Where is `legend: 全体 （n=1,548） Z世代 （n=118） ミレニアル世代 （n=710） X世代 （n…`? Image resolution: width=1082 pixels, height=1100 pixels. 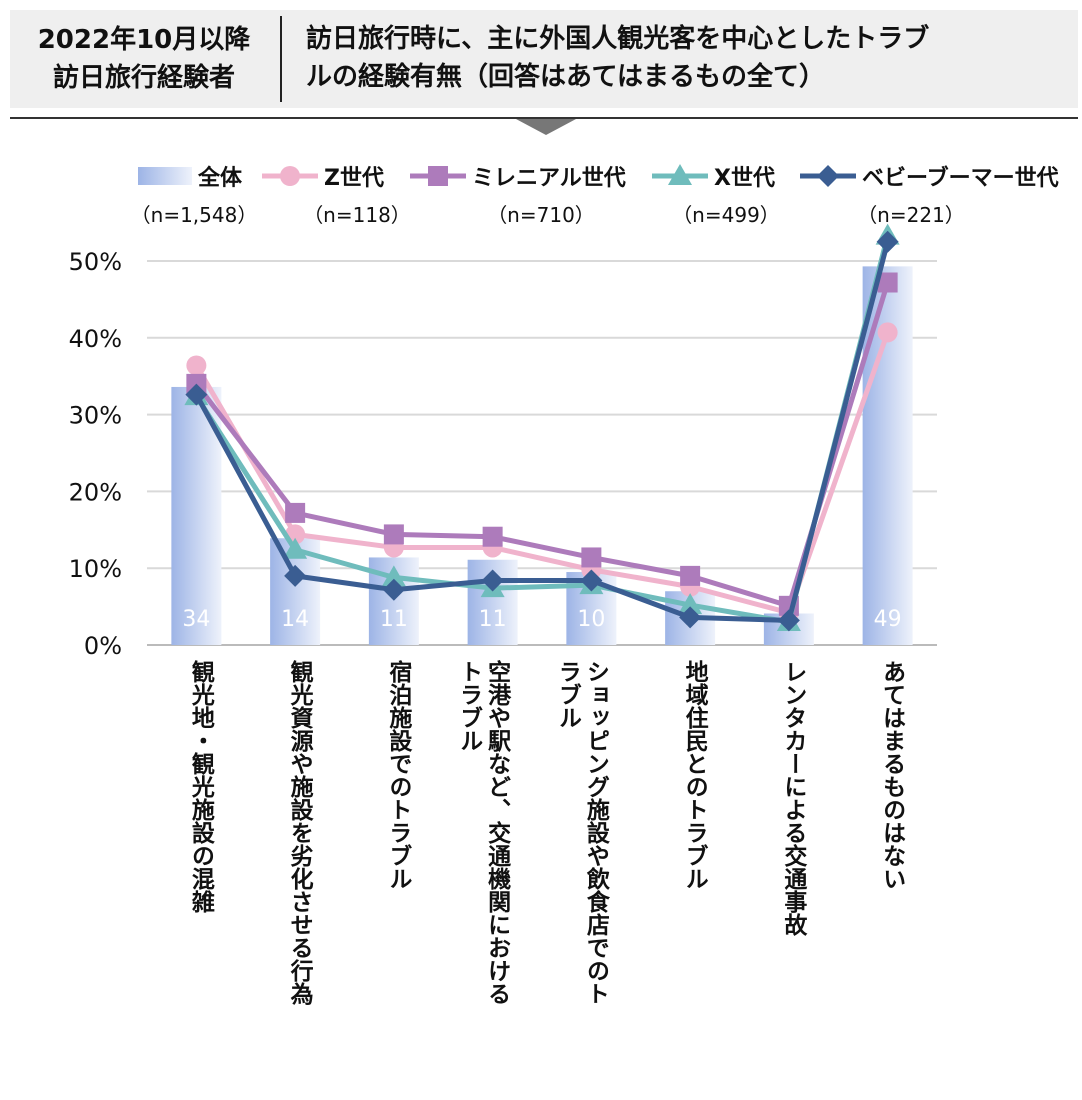
legend: 全体 （n=1,548） Z世代 （n=118） ミレニアル世代 （n=710） X世代 （n… is located at coordinates (595, 195).